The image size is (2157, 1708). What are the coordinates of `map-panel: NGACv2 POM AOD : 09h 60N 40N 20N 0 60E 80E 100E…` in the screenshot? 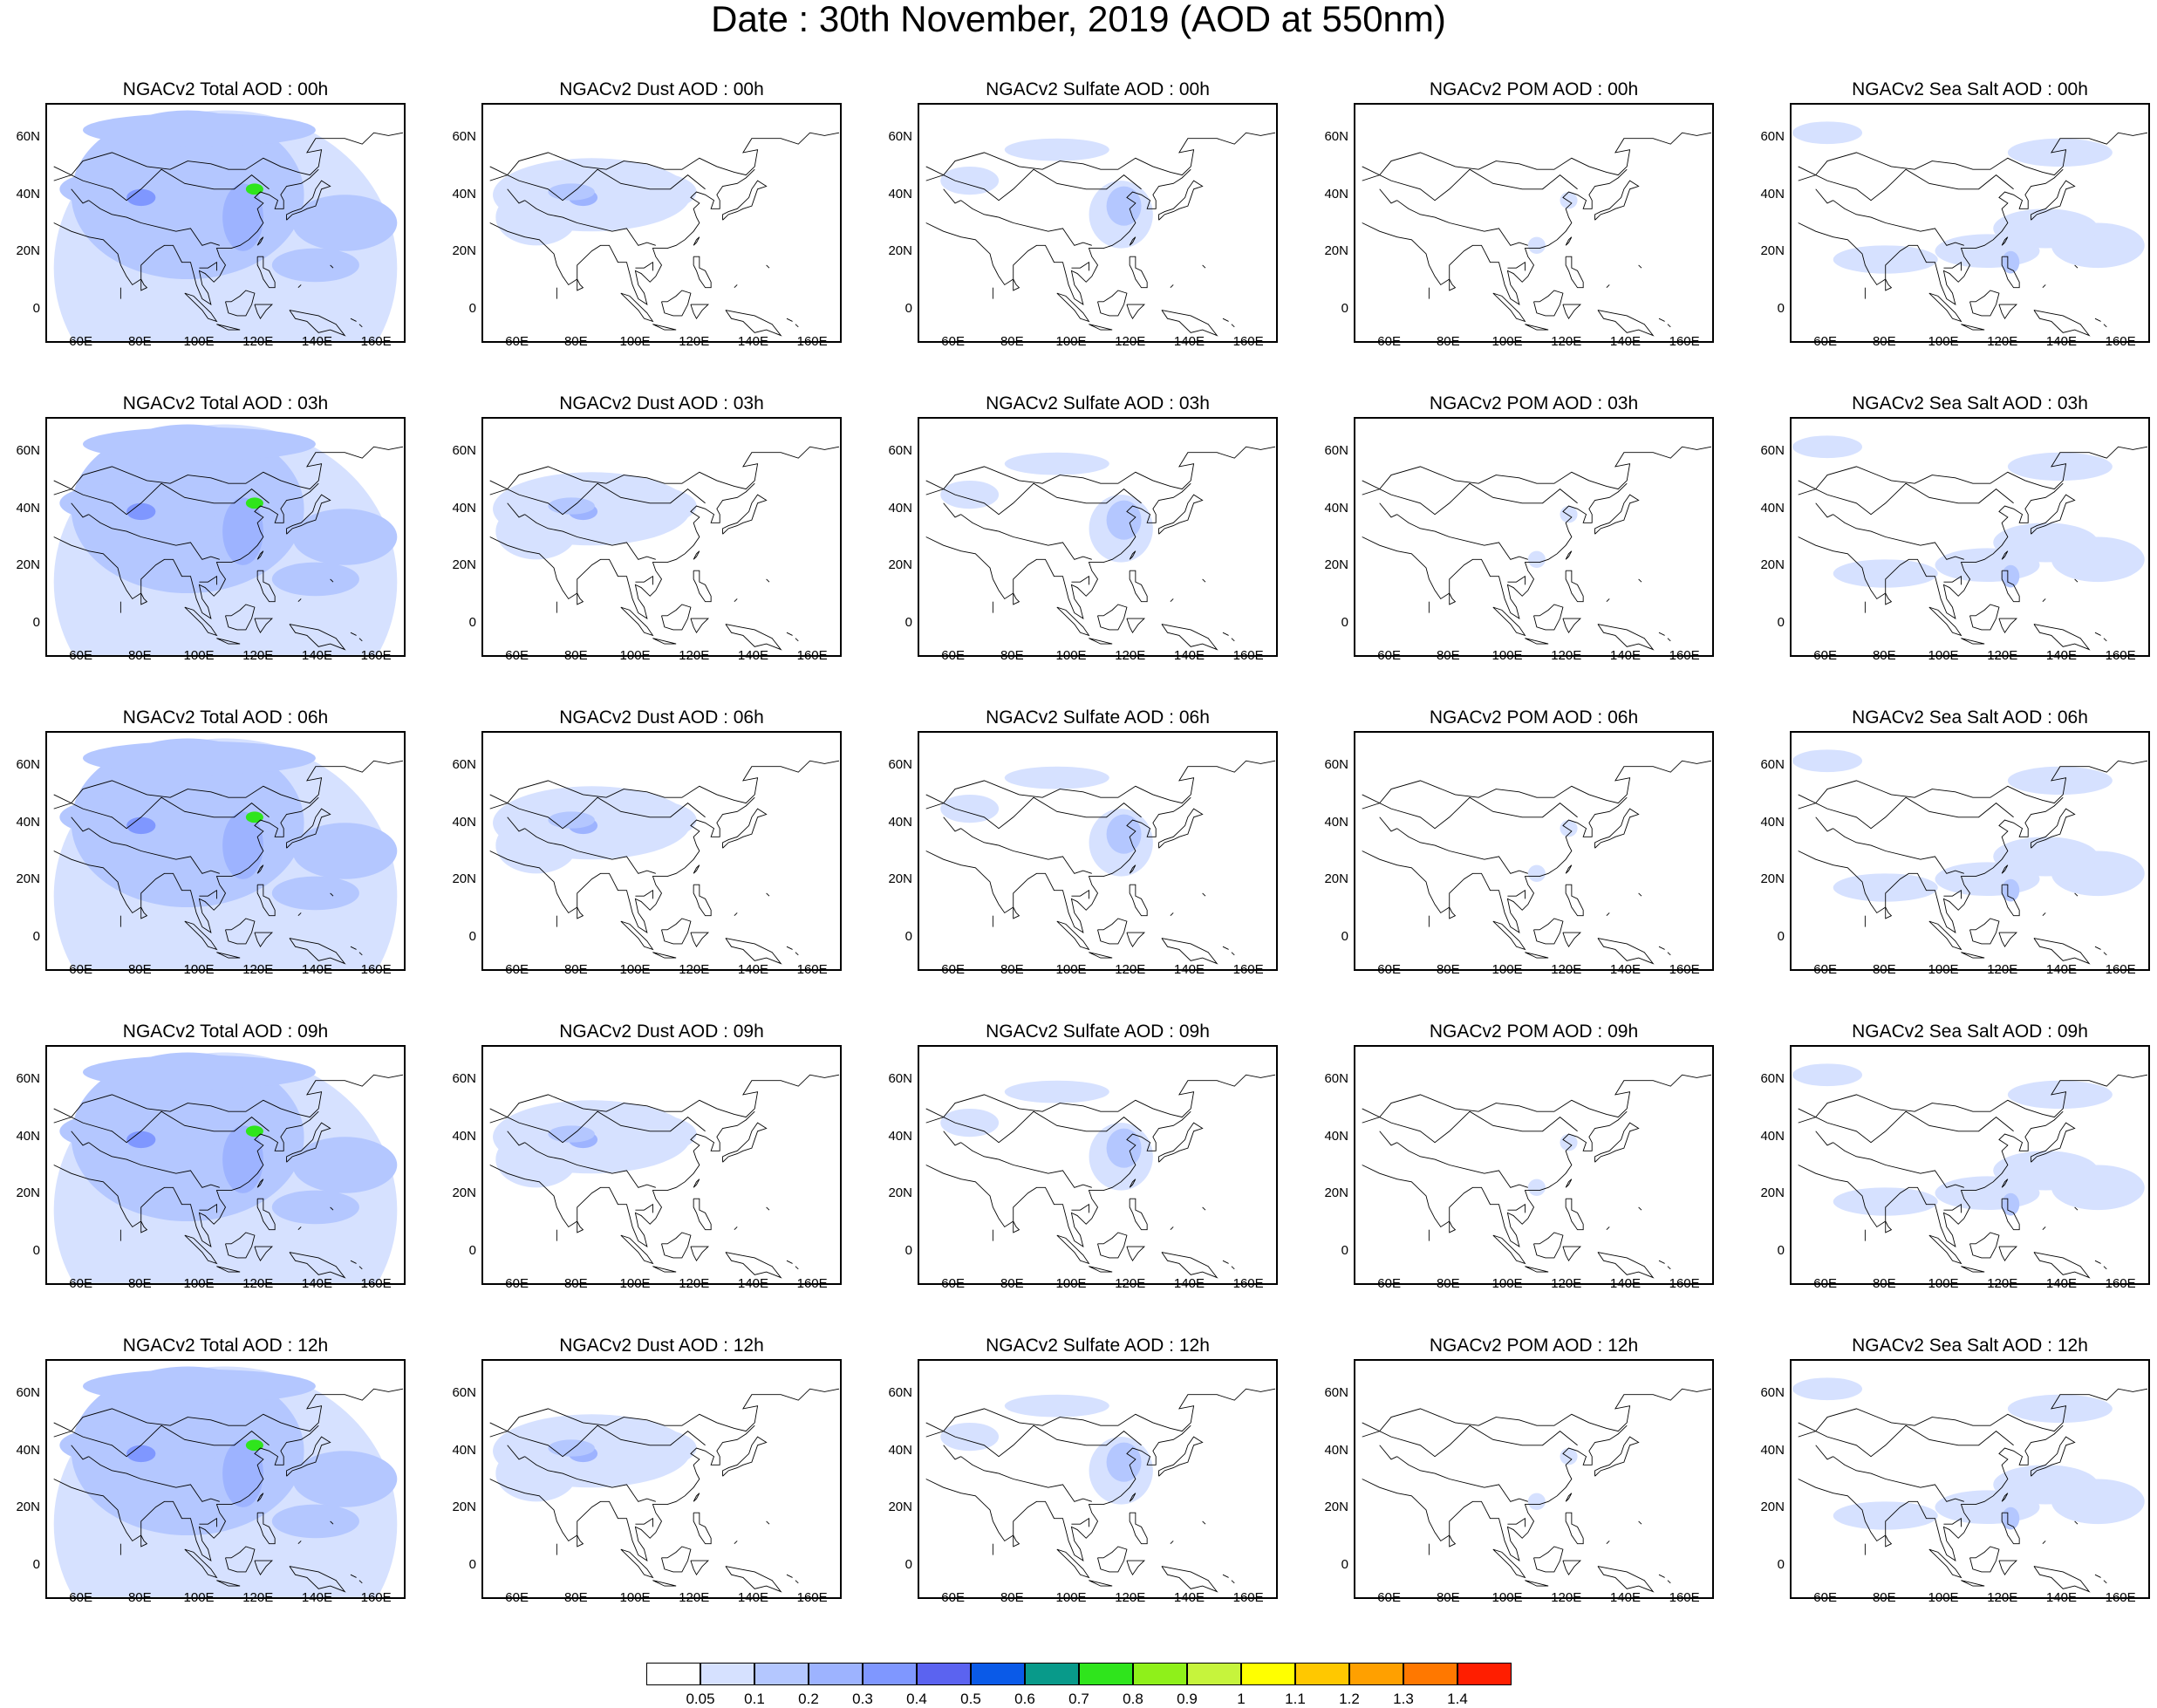 It's located at (1513, 1156).